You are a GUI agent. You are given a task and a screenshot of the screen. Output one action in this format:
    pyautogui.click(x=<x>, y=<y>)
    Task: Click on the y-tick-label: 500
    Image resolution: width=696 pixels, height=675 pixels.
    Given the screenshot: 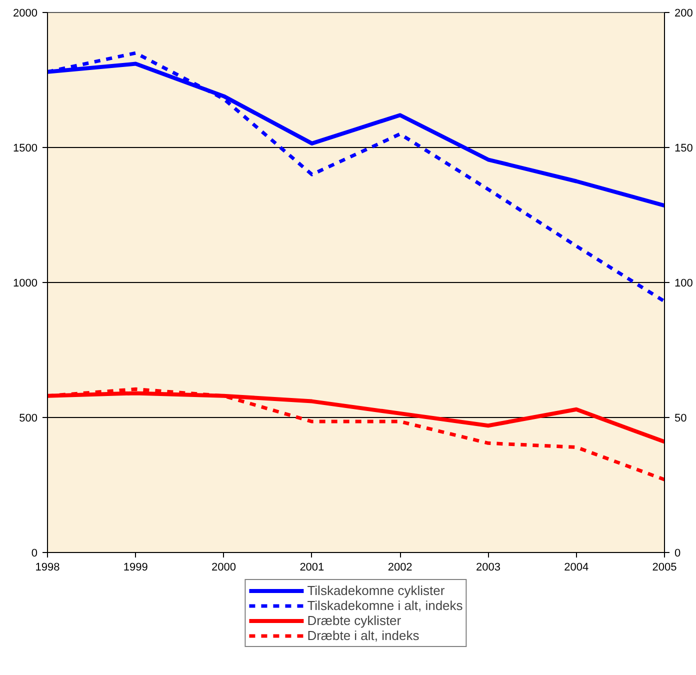 What is the action you would take?
    pyautogui.click(x=28, y=418)
    